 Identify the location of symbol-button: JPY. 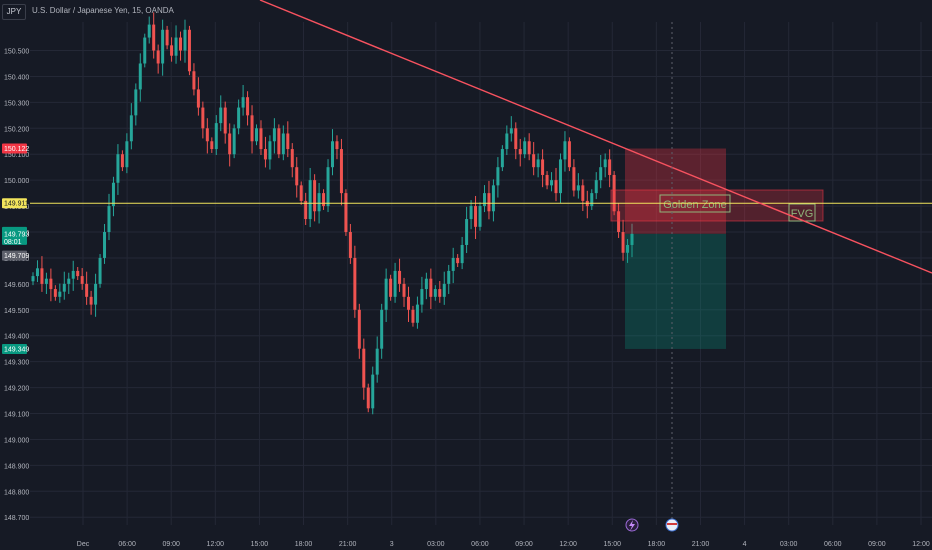
(14, 12).